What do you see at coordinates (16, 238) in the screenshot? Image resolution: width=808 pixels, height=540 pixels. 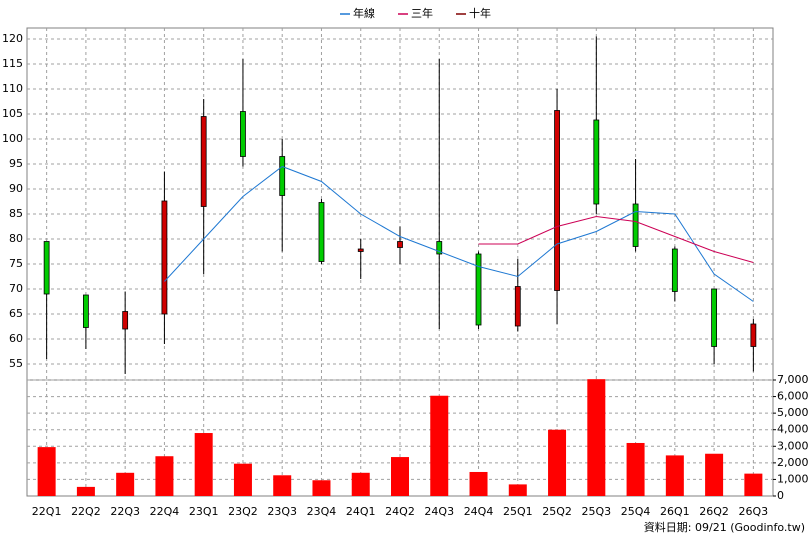 I see `y-tick-label: 80` at bounding box center [16, 238].